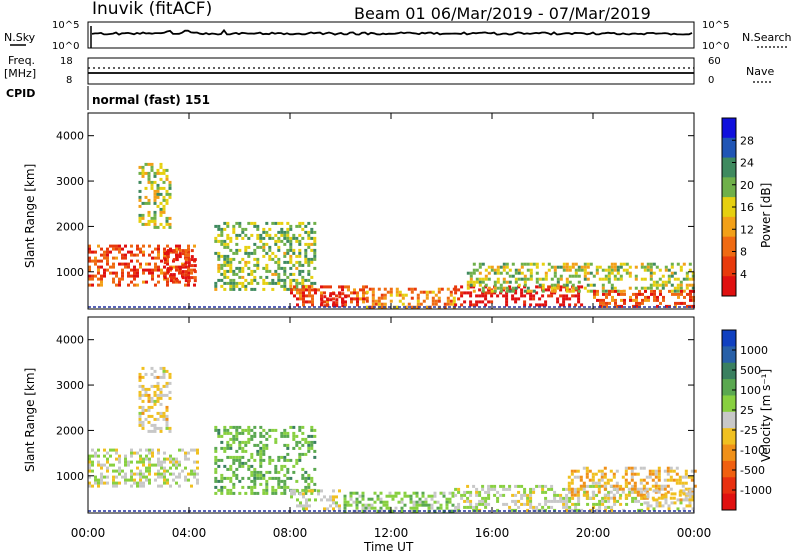  I want to click on freq-label: Freq., so click(21, 60).